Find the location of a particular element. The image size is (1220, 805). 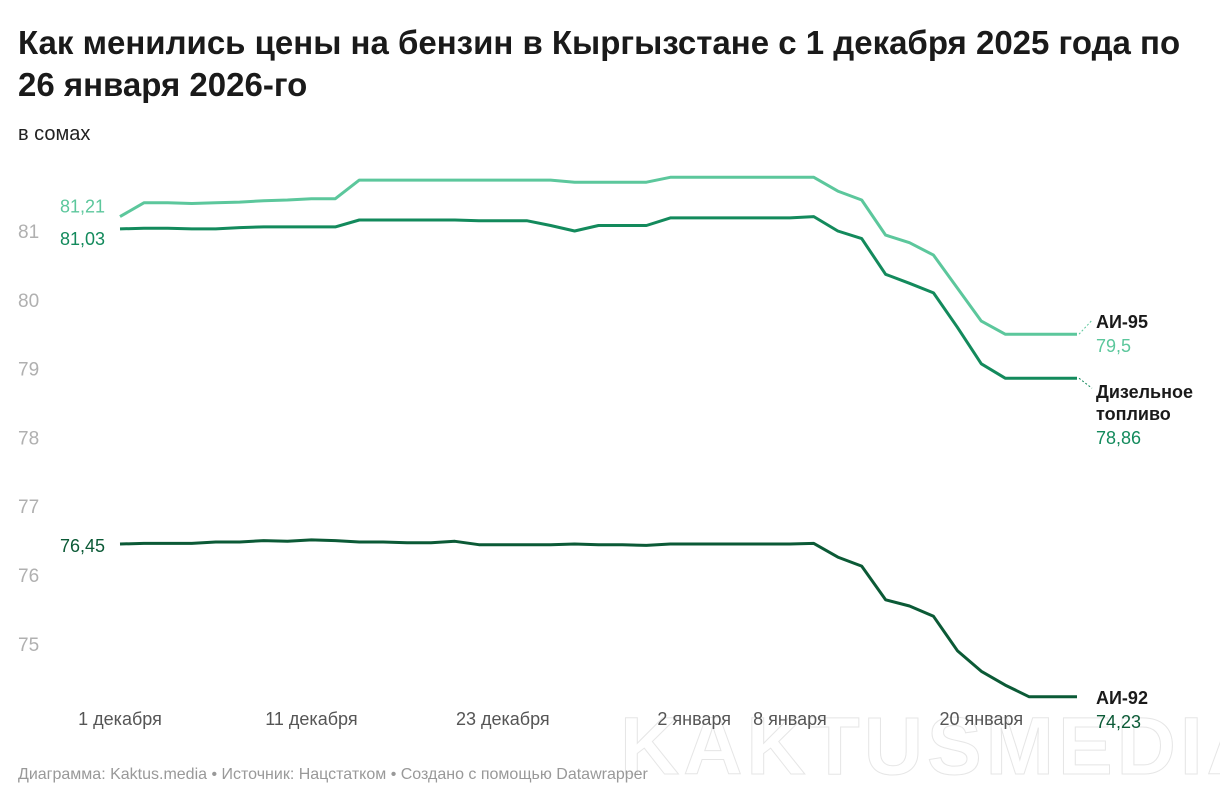

x-tick-label: 23 декабря is located at coordinates (503, 719).